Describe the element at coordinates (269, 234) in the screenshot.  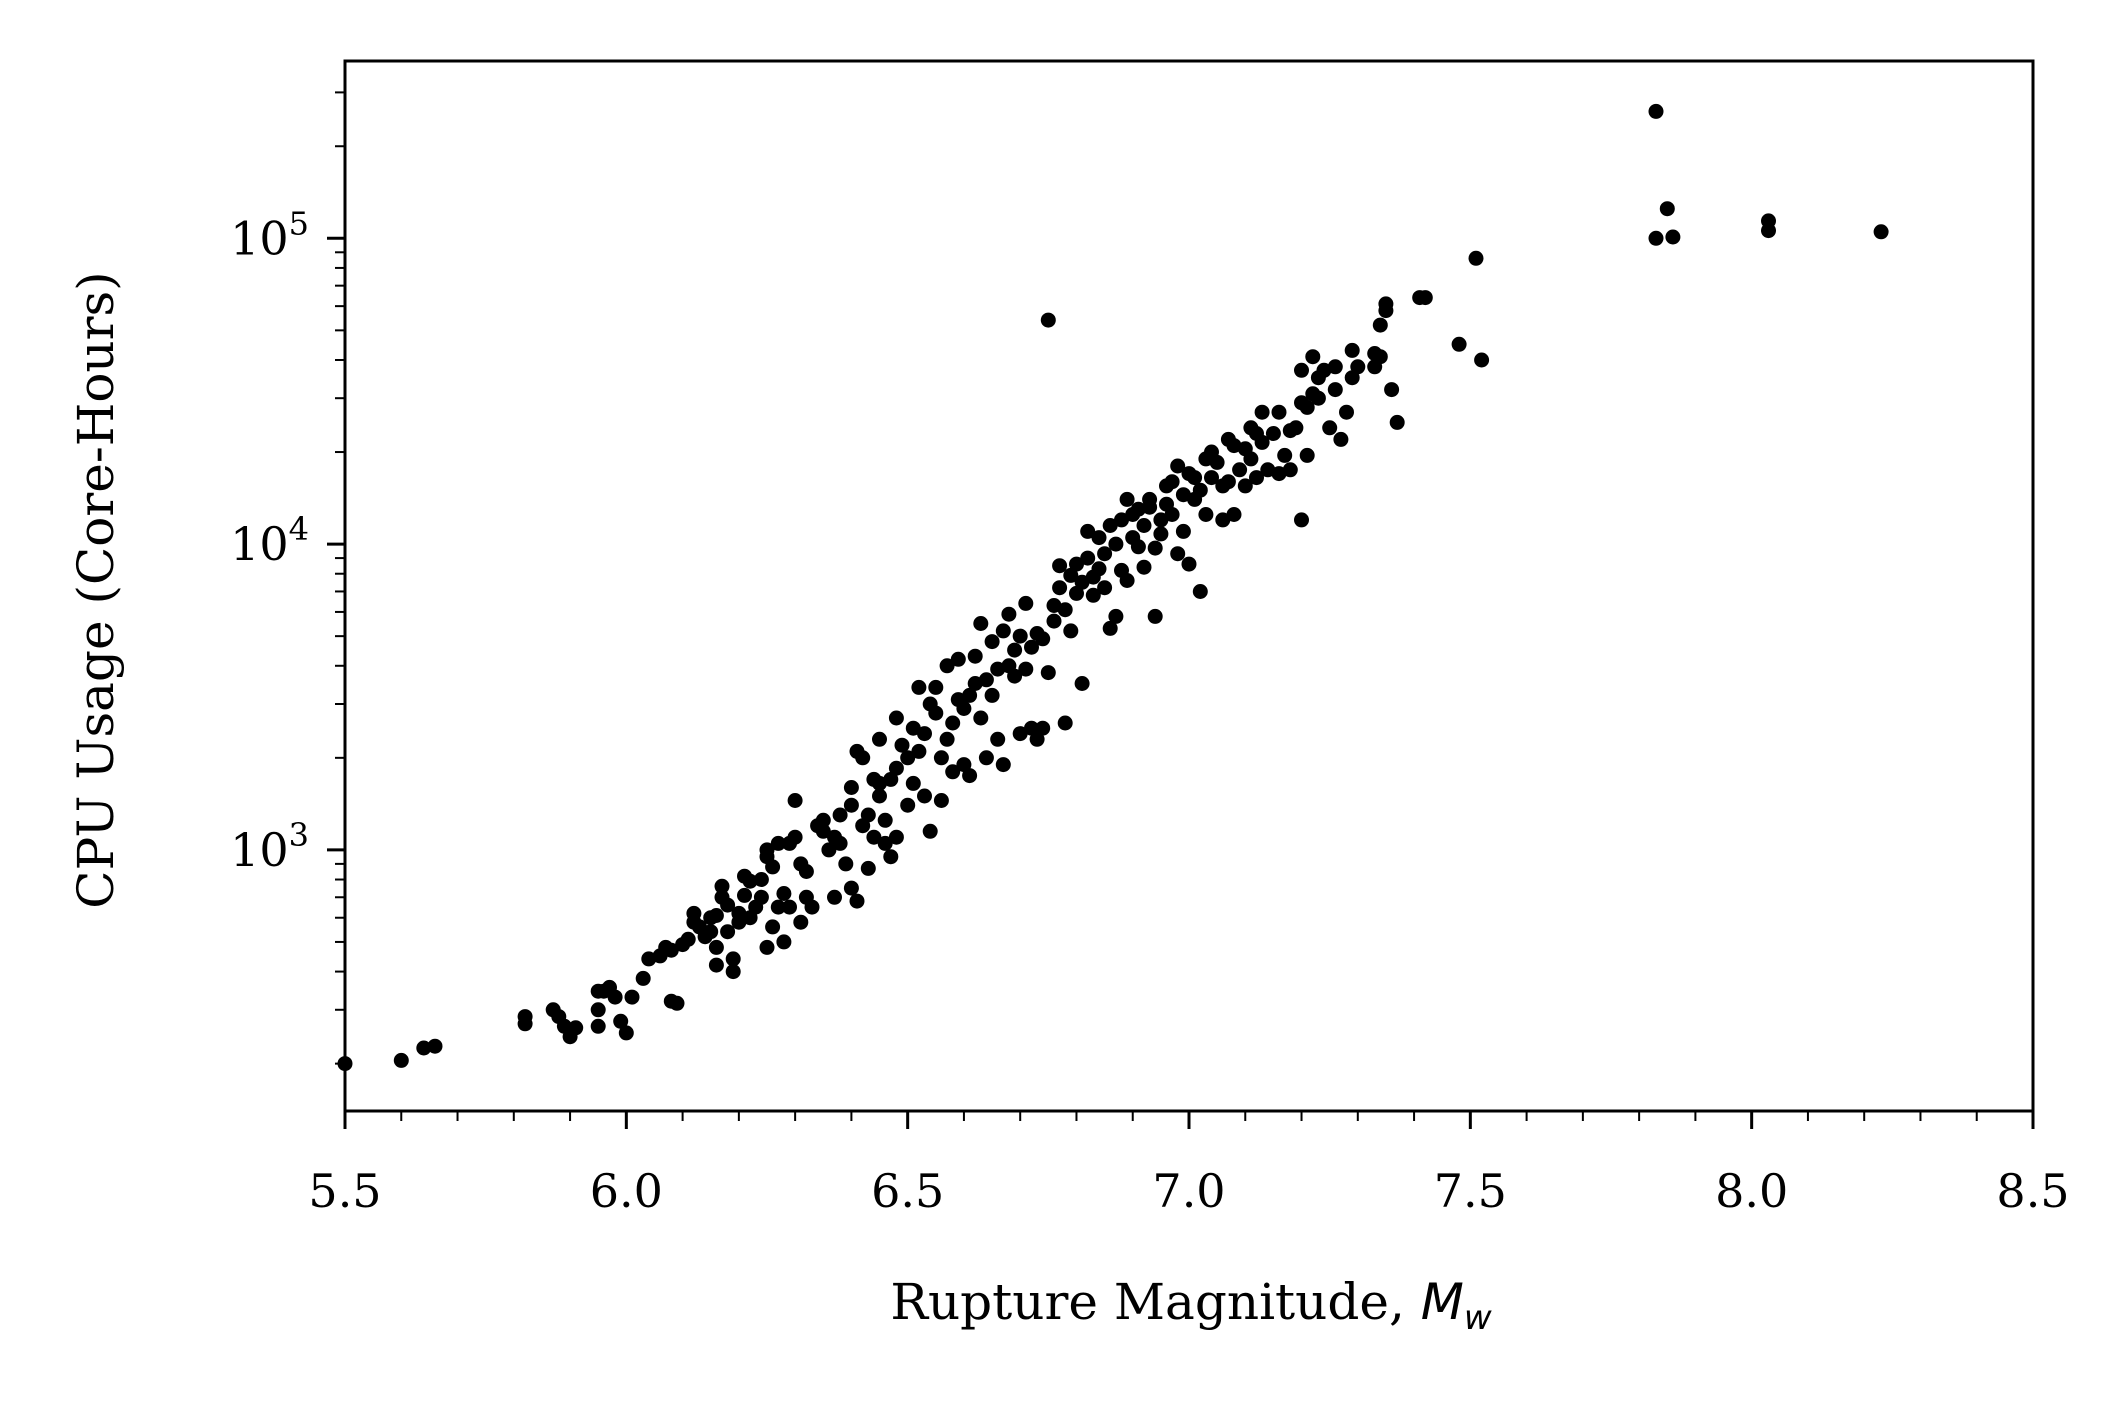
I see `y-tick-label: 10⁵` at that location.